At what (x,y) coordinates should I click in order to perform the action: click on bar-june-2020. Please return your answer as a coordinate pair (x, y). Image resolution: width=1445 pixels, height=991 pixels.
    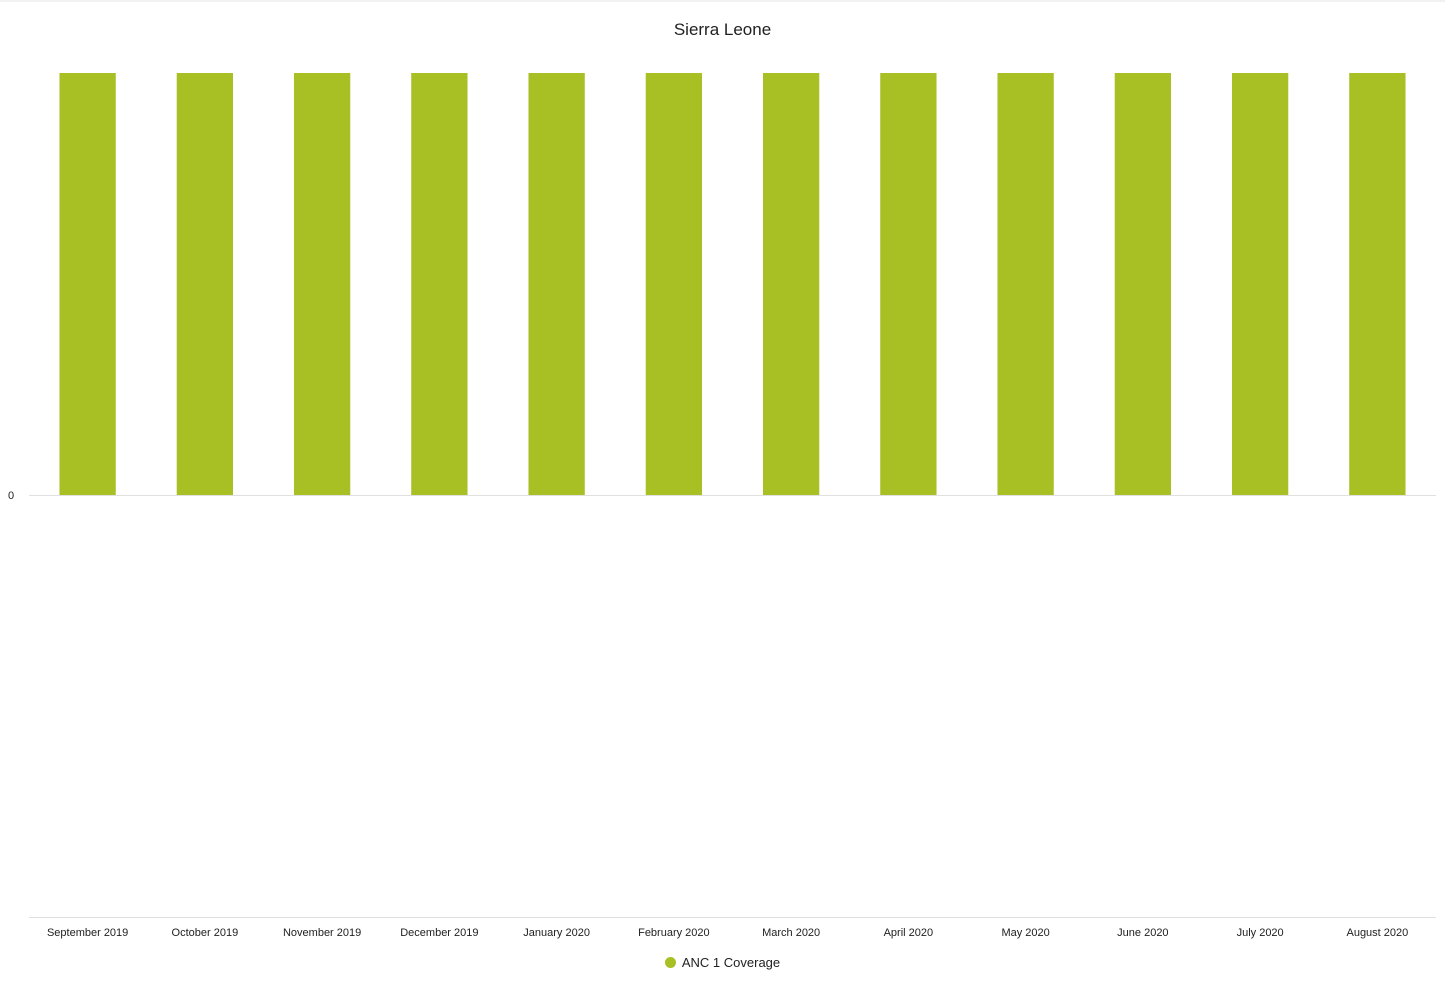
    Looking at the image, I should click on (1143, 284).